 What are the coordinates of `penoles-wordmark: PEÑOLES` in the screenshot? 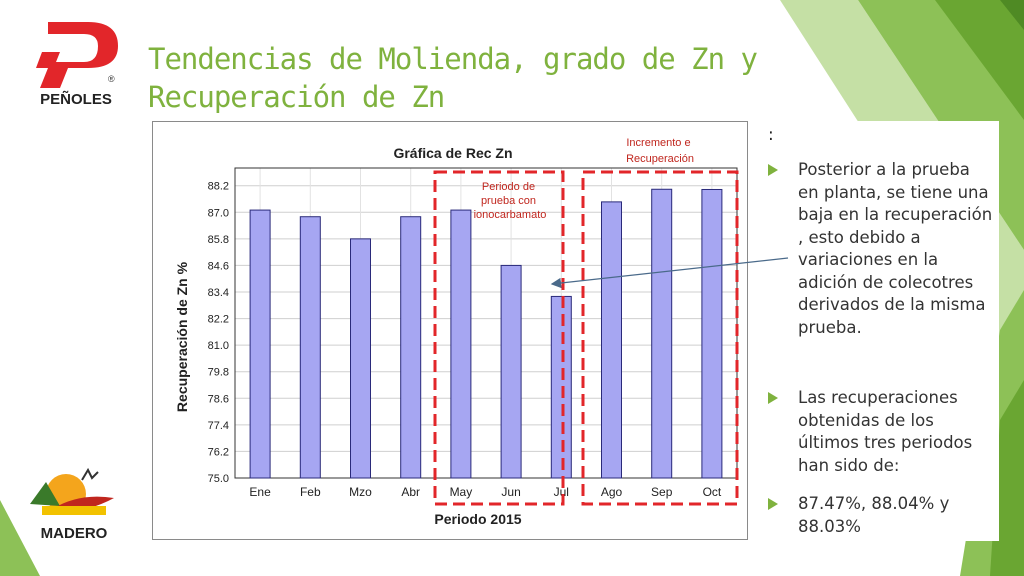 It's located at (76, 99).